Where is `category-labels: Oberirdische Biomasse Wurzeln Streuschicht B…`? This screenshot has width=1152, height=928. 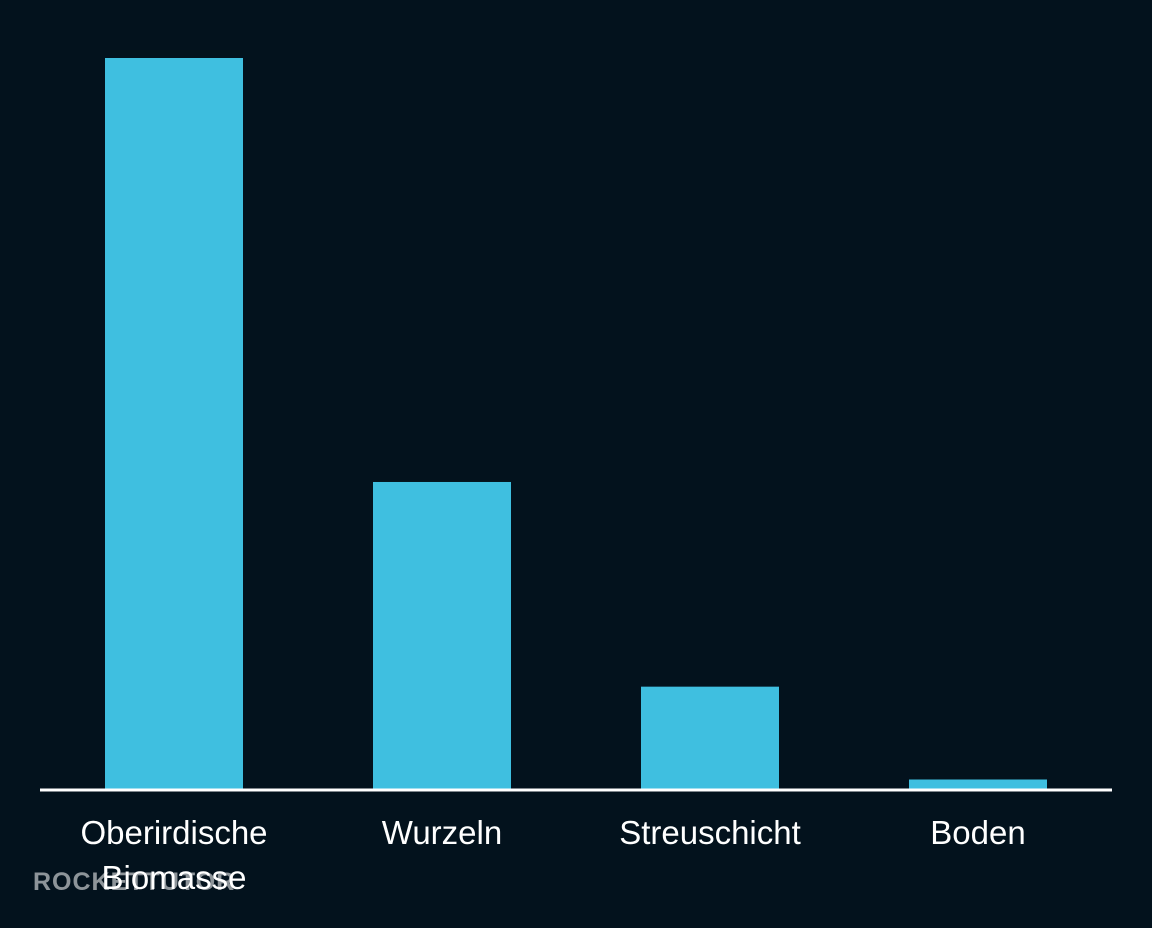
category-labels: Oberirdische Biomasse Wurzeln Streuschicht B… is located at coordinates (552, 855).